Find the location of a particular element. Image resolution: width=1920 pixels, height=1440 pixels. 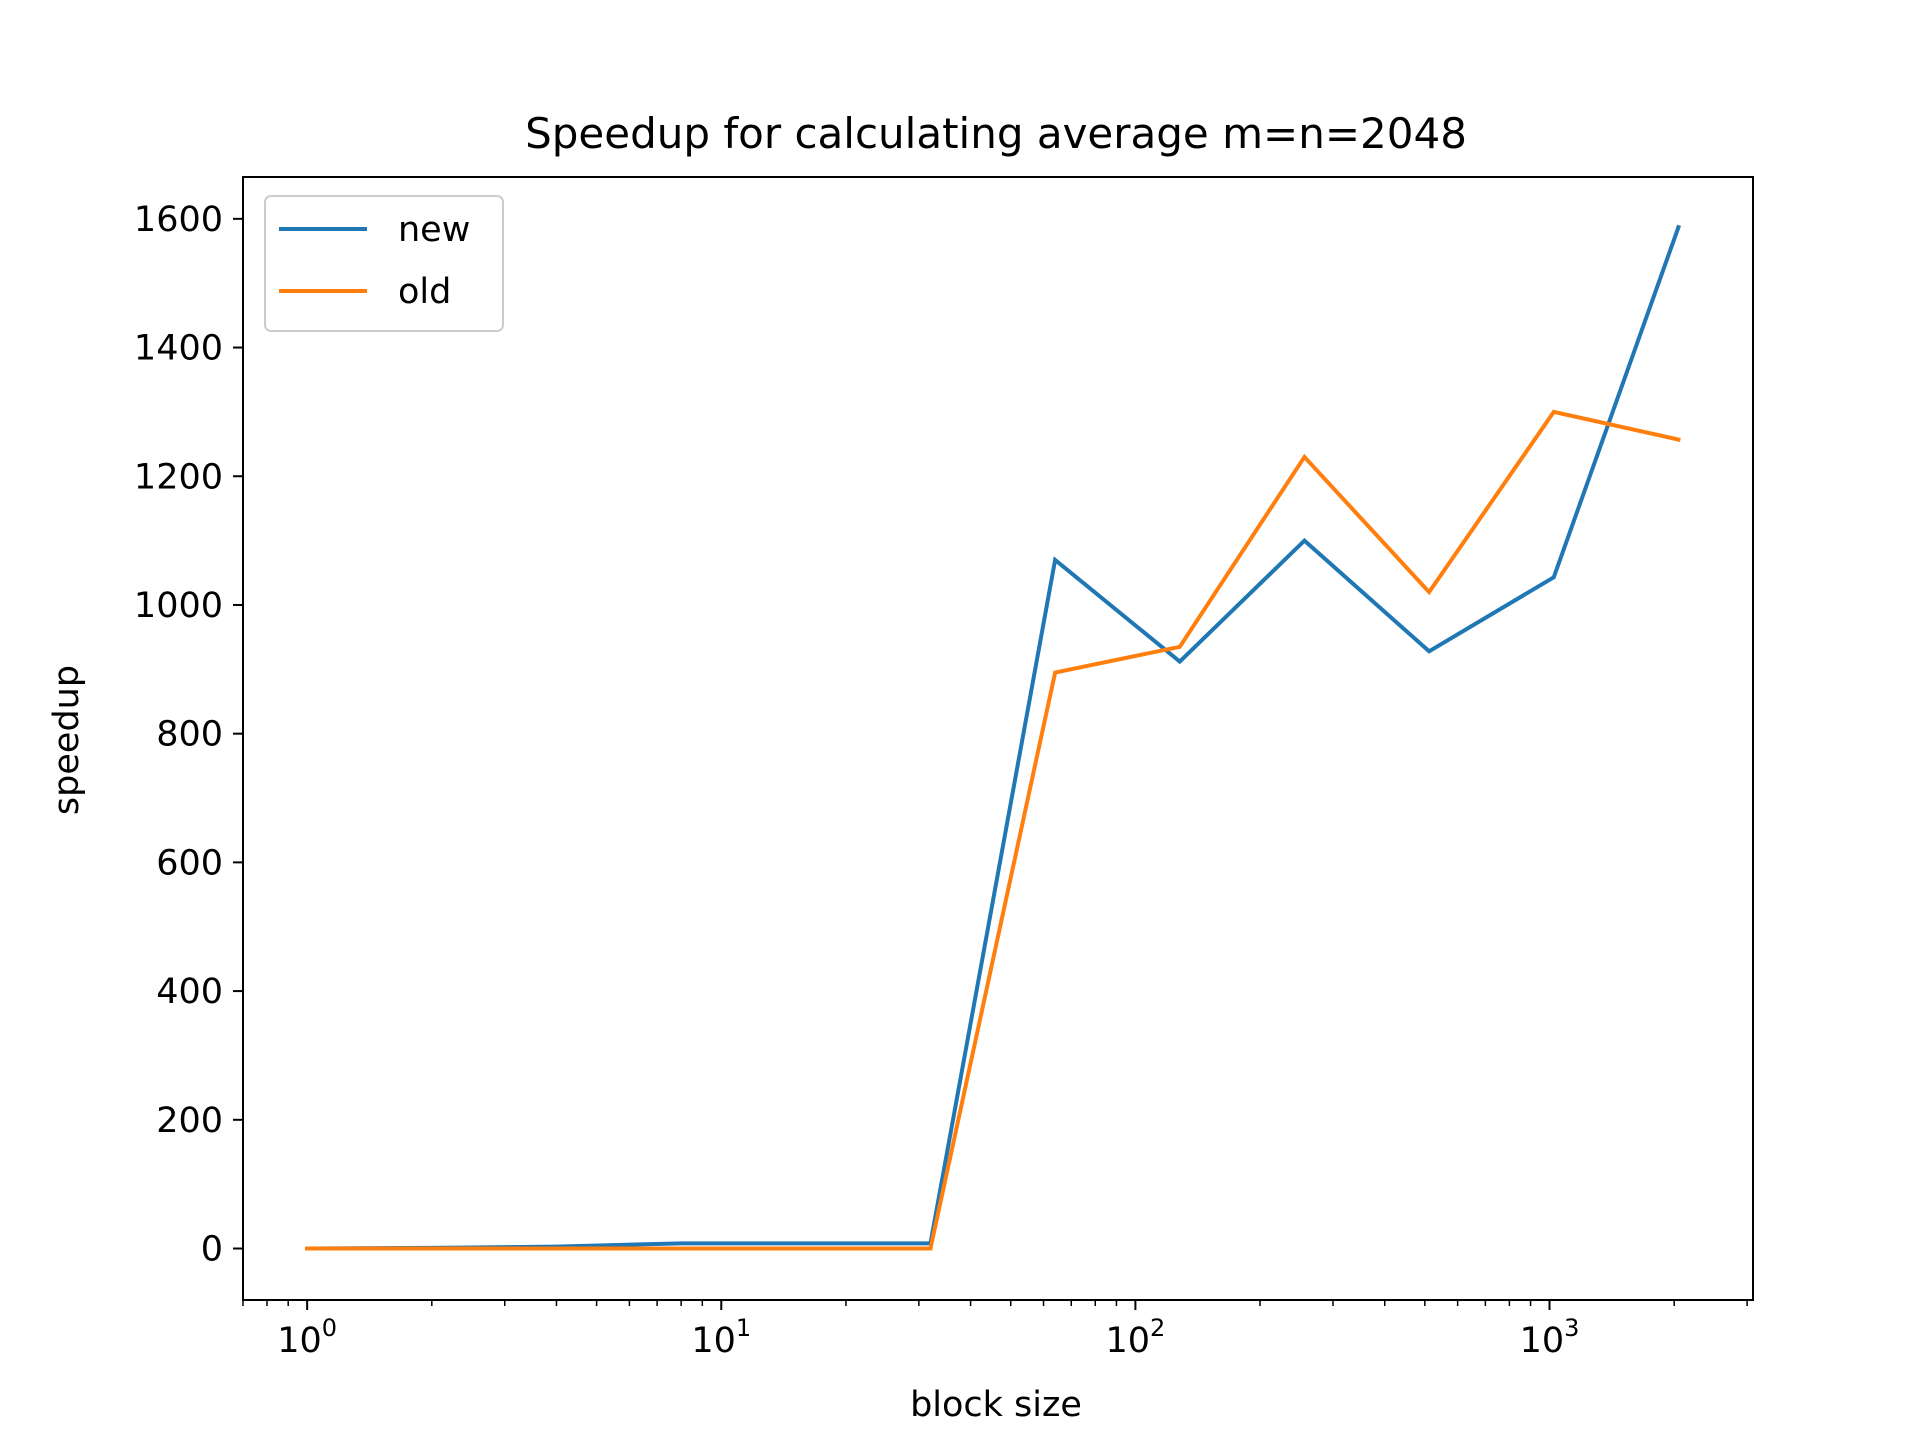

y-tick-label: 200 is located at coordinates (189, 1121).